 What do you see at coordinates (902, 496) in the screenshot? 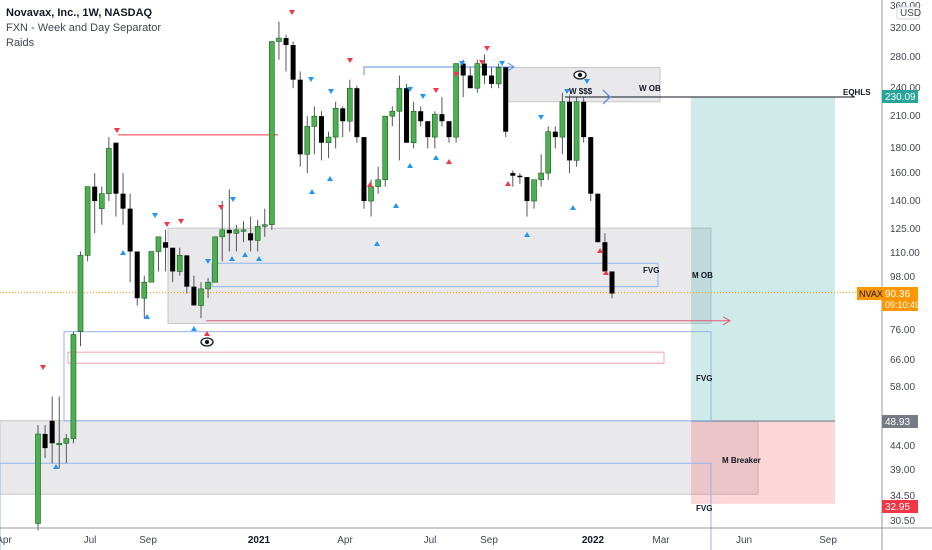
I see `price-tick: 34.50` at bounding box center [902, 496].